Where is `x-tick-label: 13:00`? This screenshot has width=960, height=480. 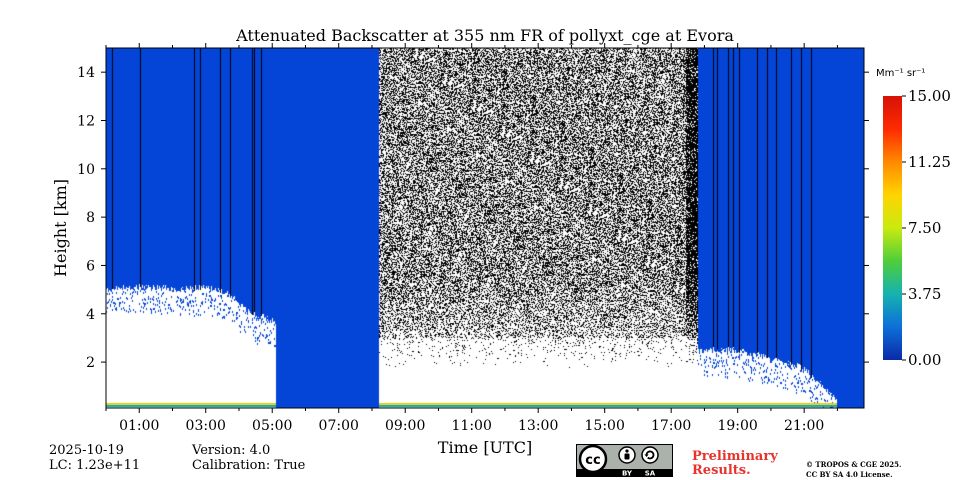 x-tick-label: 13:00 is located at coordinates (538, 426).